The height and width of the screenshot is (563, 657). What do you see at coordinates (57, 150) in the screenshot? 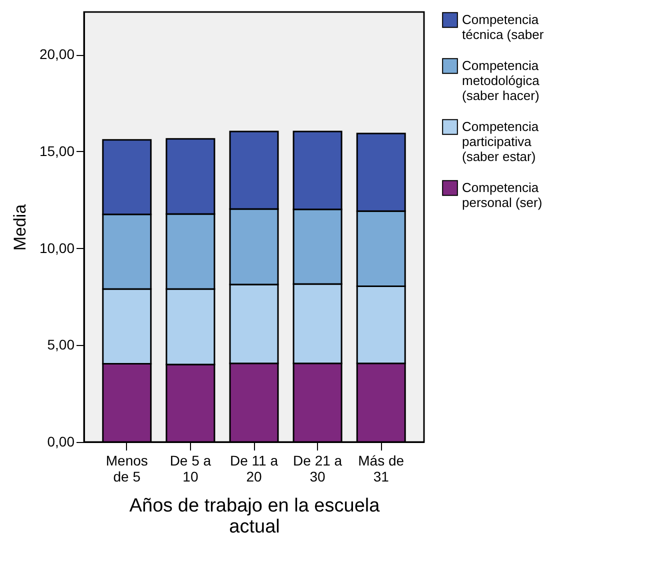
I see `y-tick-label: 15,00` at bounding box center [57, 150].